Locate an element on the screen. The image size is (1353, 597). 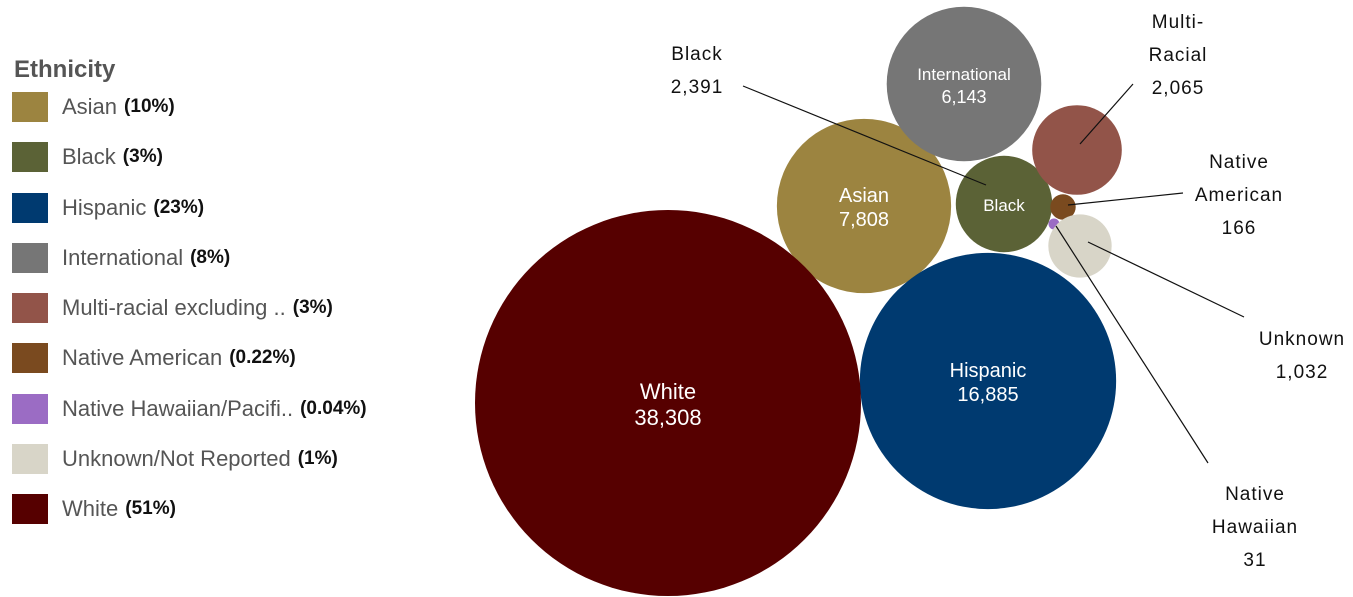
callout-text-black: 2,391 is located at coordinates (697, 87).